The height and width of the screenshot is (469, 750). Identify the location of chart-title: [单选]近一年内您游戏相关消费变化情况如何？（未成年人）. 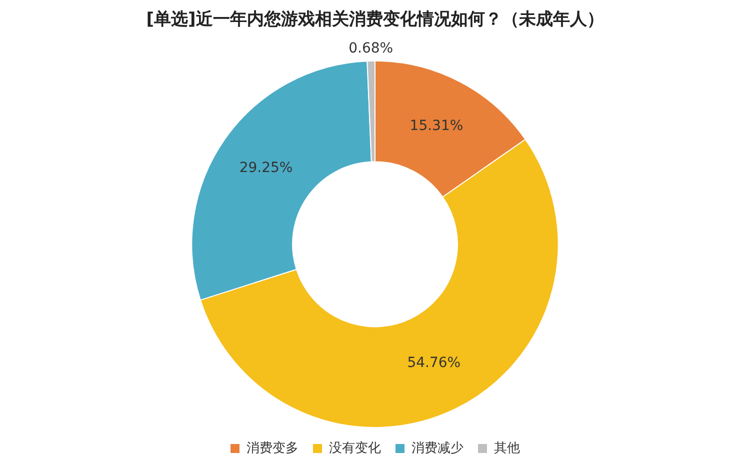
(375, 20).